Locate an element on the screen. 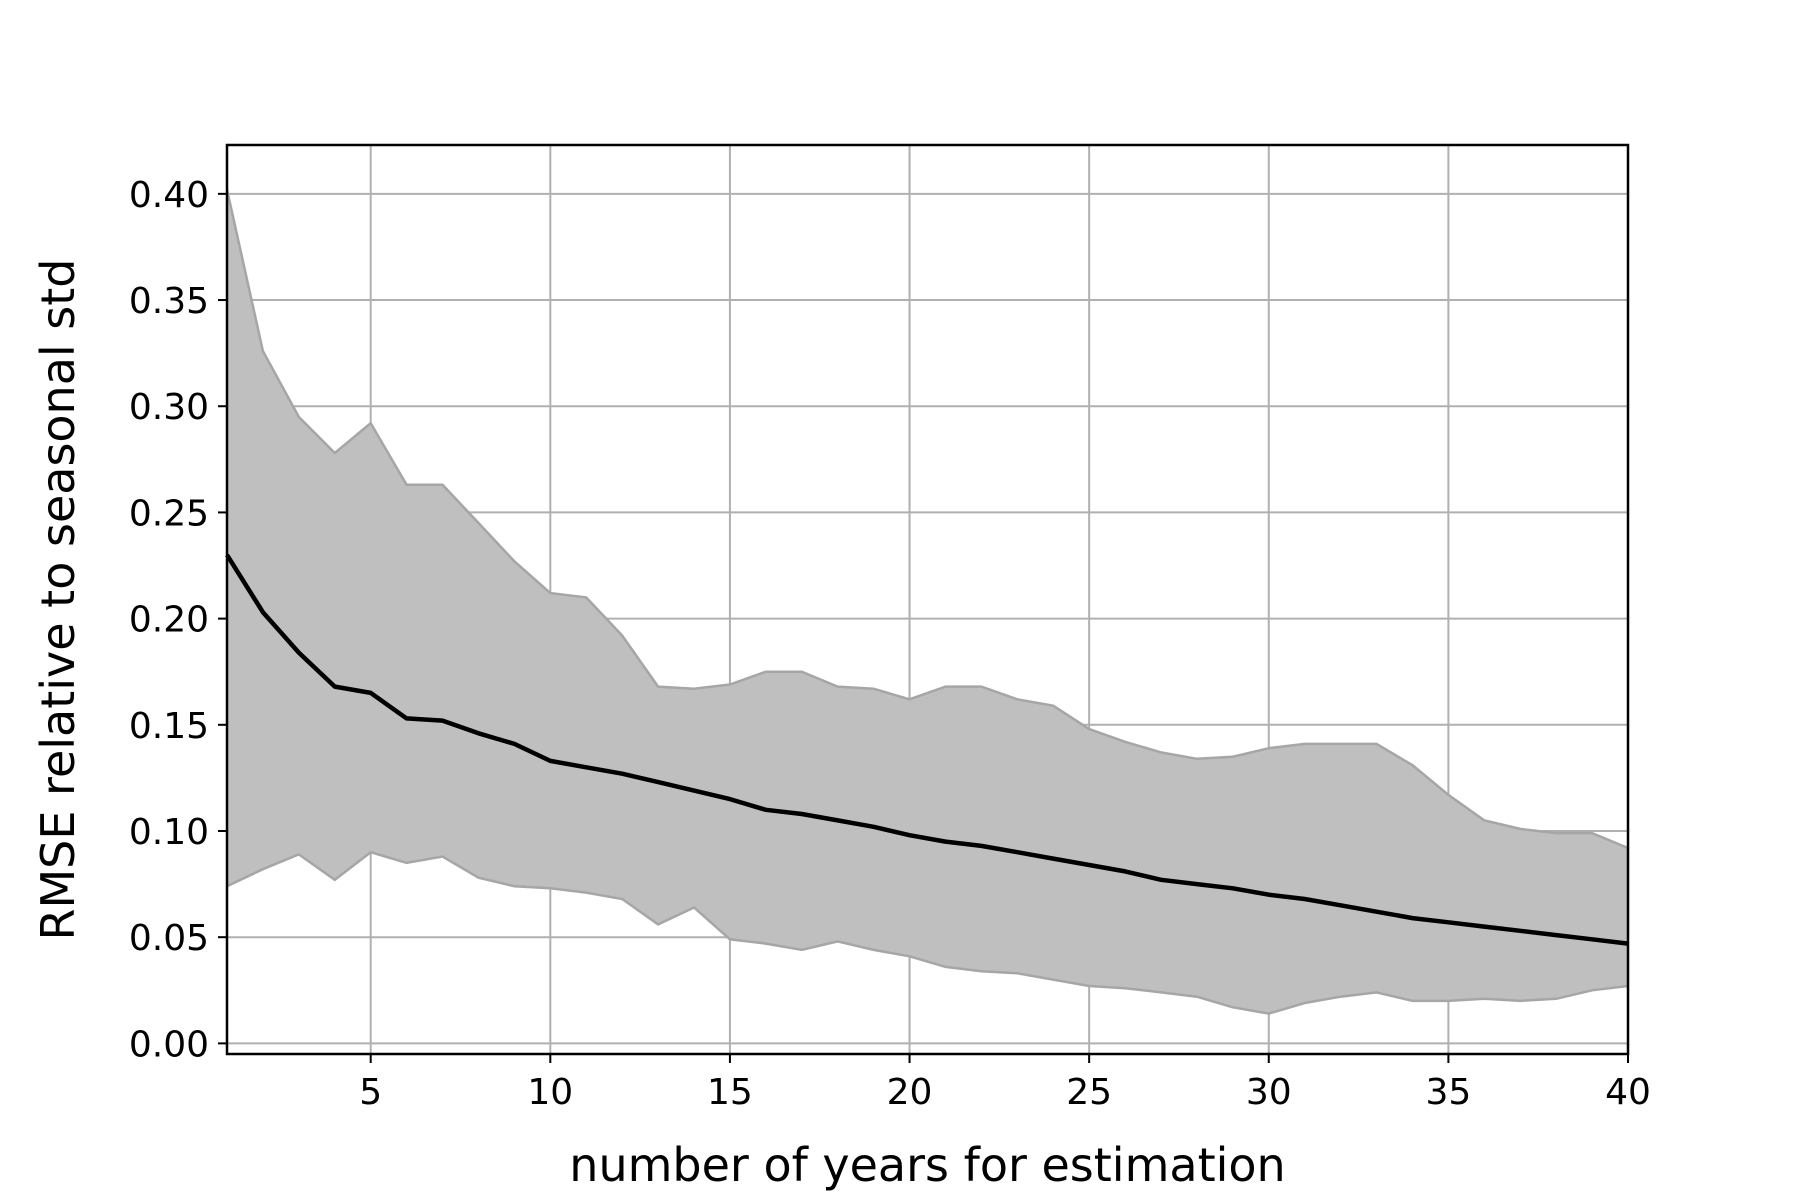  y-tick-label: 0.35 is located at coordinates (169, 301).